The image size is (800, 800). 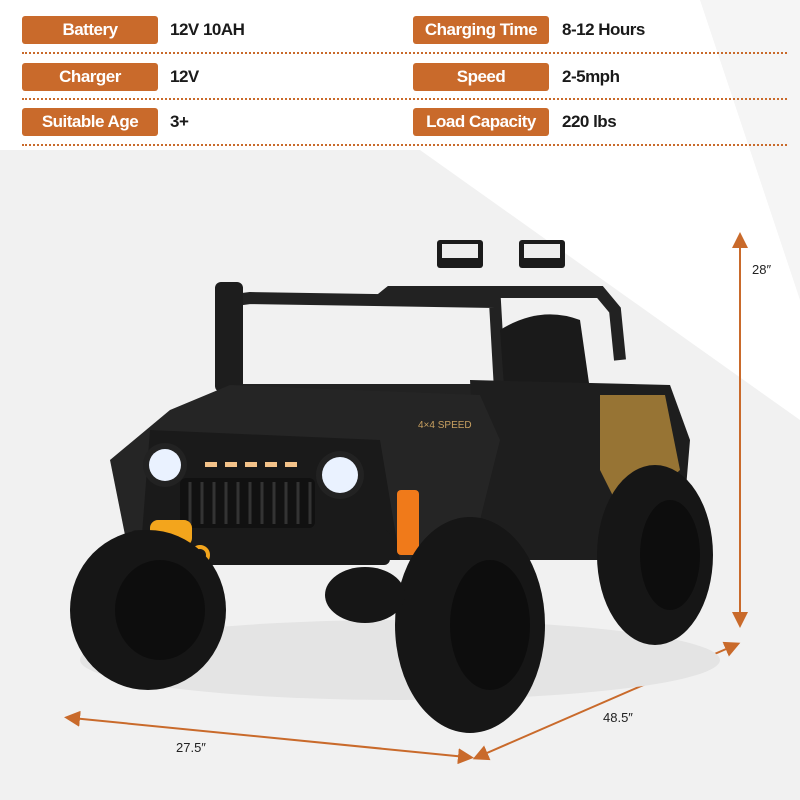 What do you see at coordinates (148, 610) in the screenshot?
I see `wheel-front-left` at bounding box center [148, 610].